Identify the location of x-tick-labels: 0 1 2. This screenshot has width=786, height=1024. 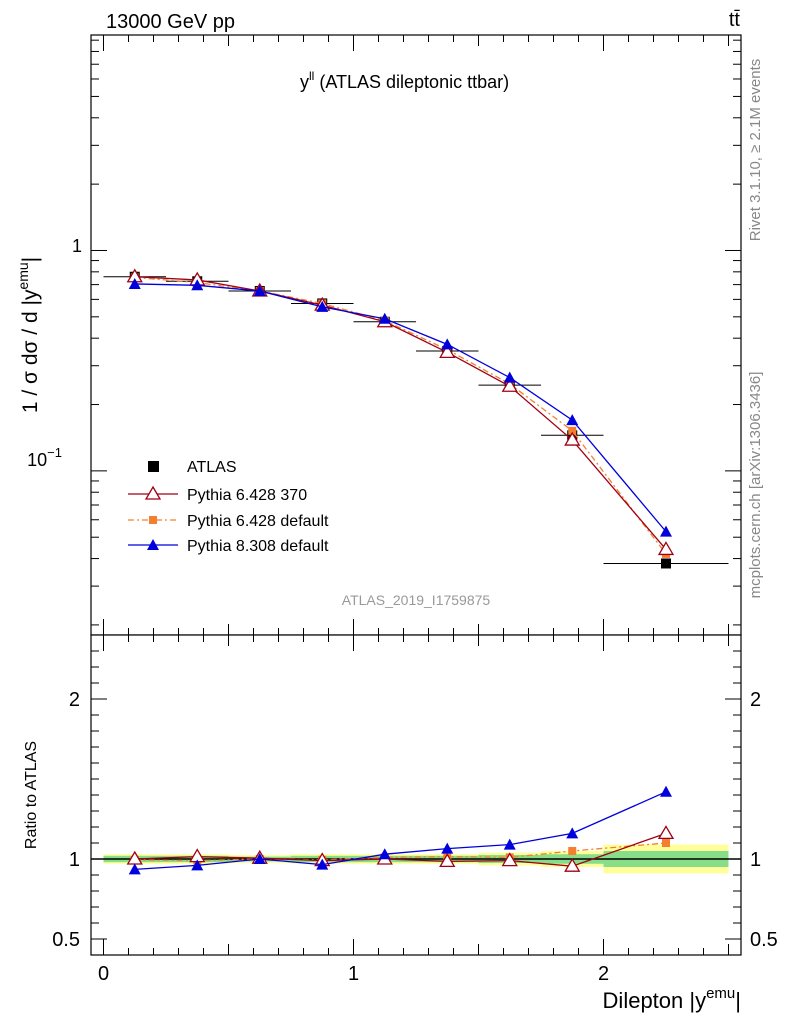
(353, 974).